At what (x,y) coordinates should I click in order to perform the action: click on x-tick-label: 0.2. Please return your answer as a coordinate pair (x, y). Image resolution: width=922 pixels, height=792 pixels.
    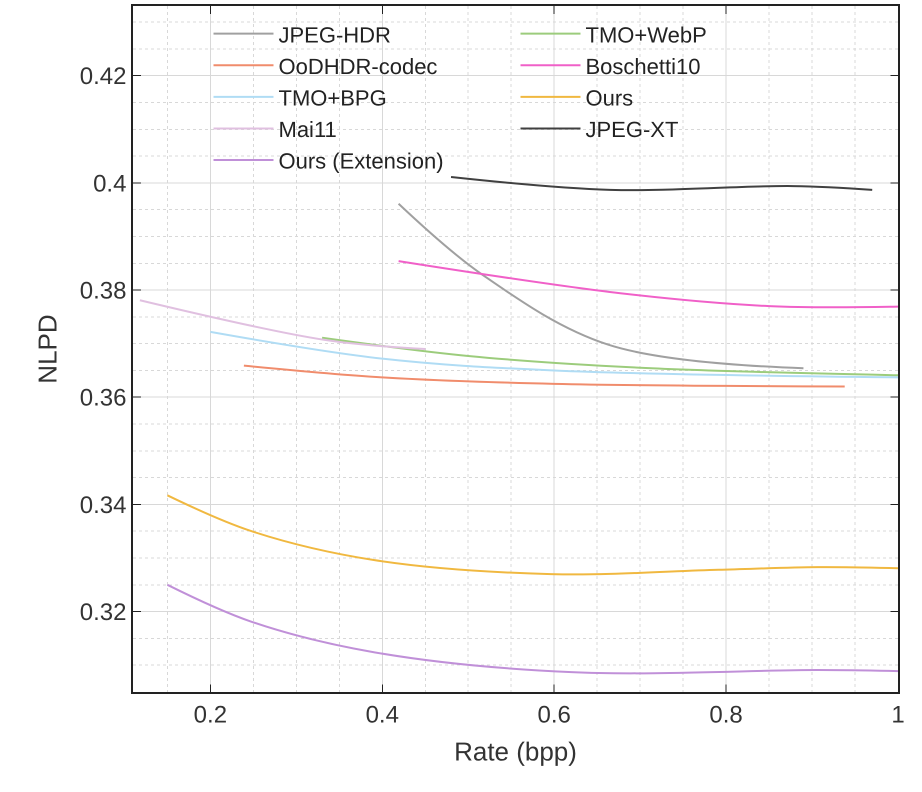
    Looking at the image, I should click on (211, 715).